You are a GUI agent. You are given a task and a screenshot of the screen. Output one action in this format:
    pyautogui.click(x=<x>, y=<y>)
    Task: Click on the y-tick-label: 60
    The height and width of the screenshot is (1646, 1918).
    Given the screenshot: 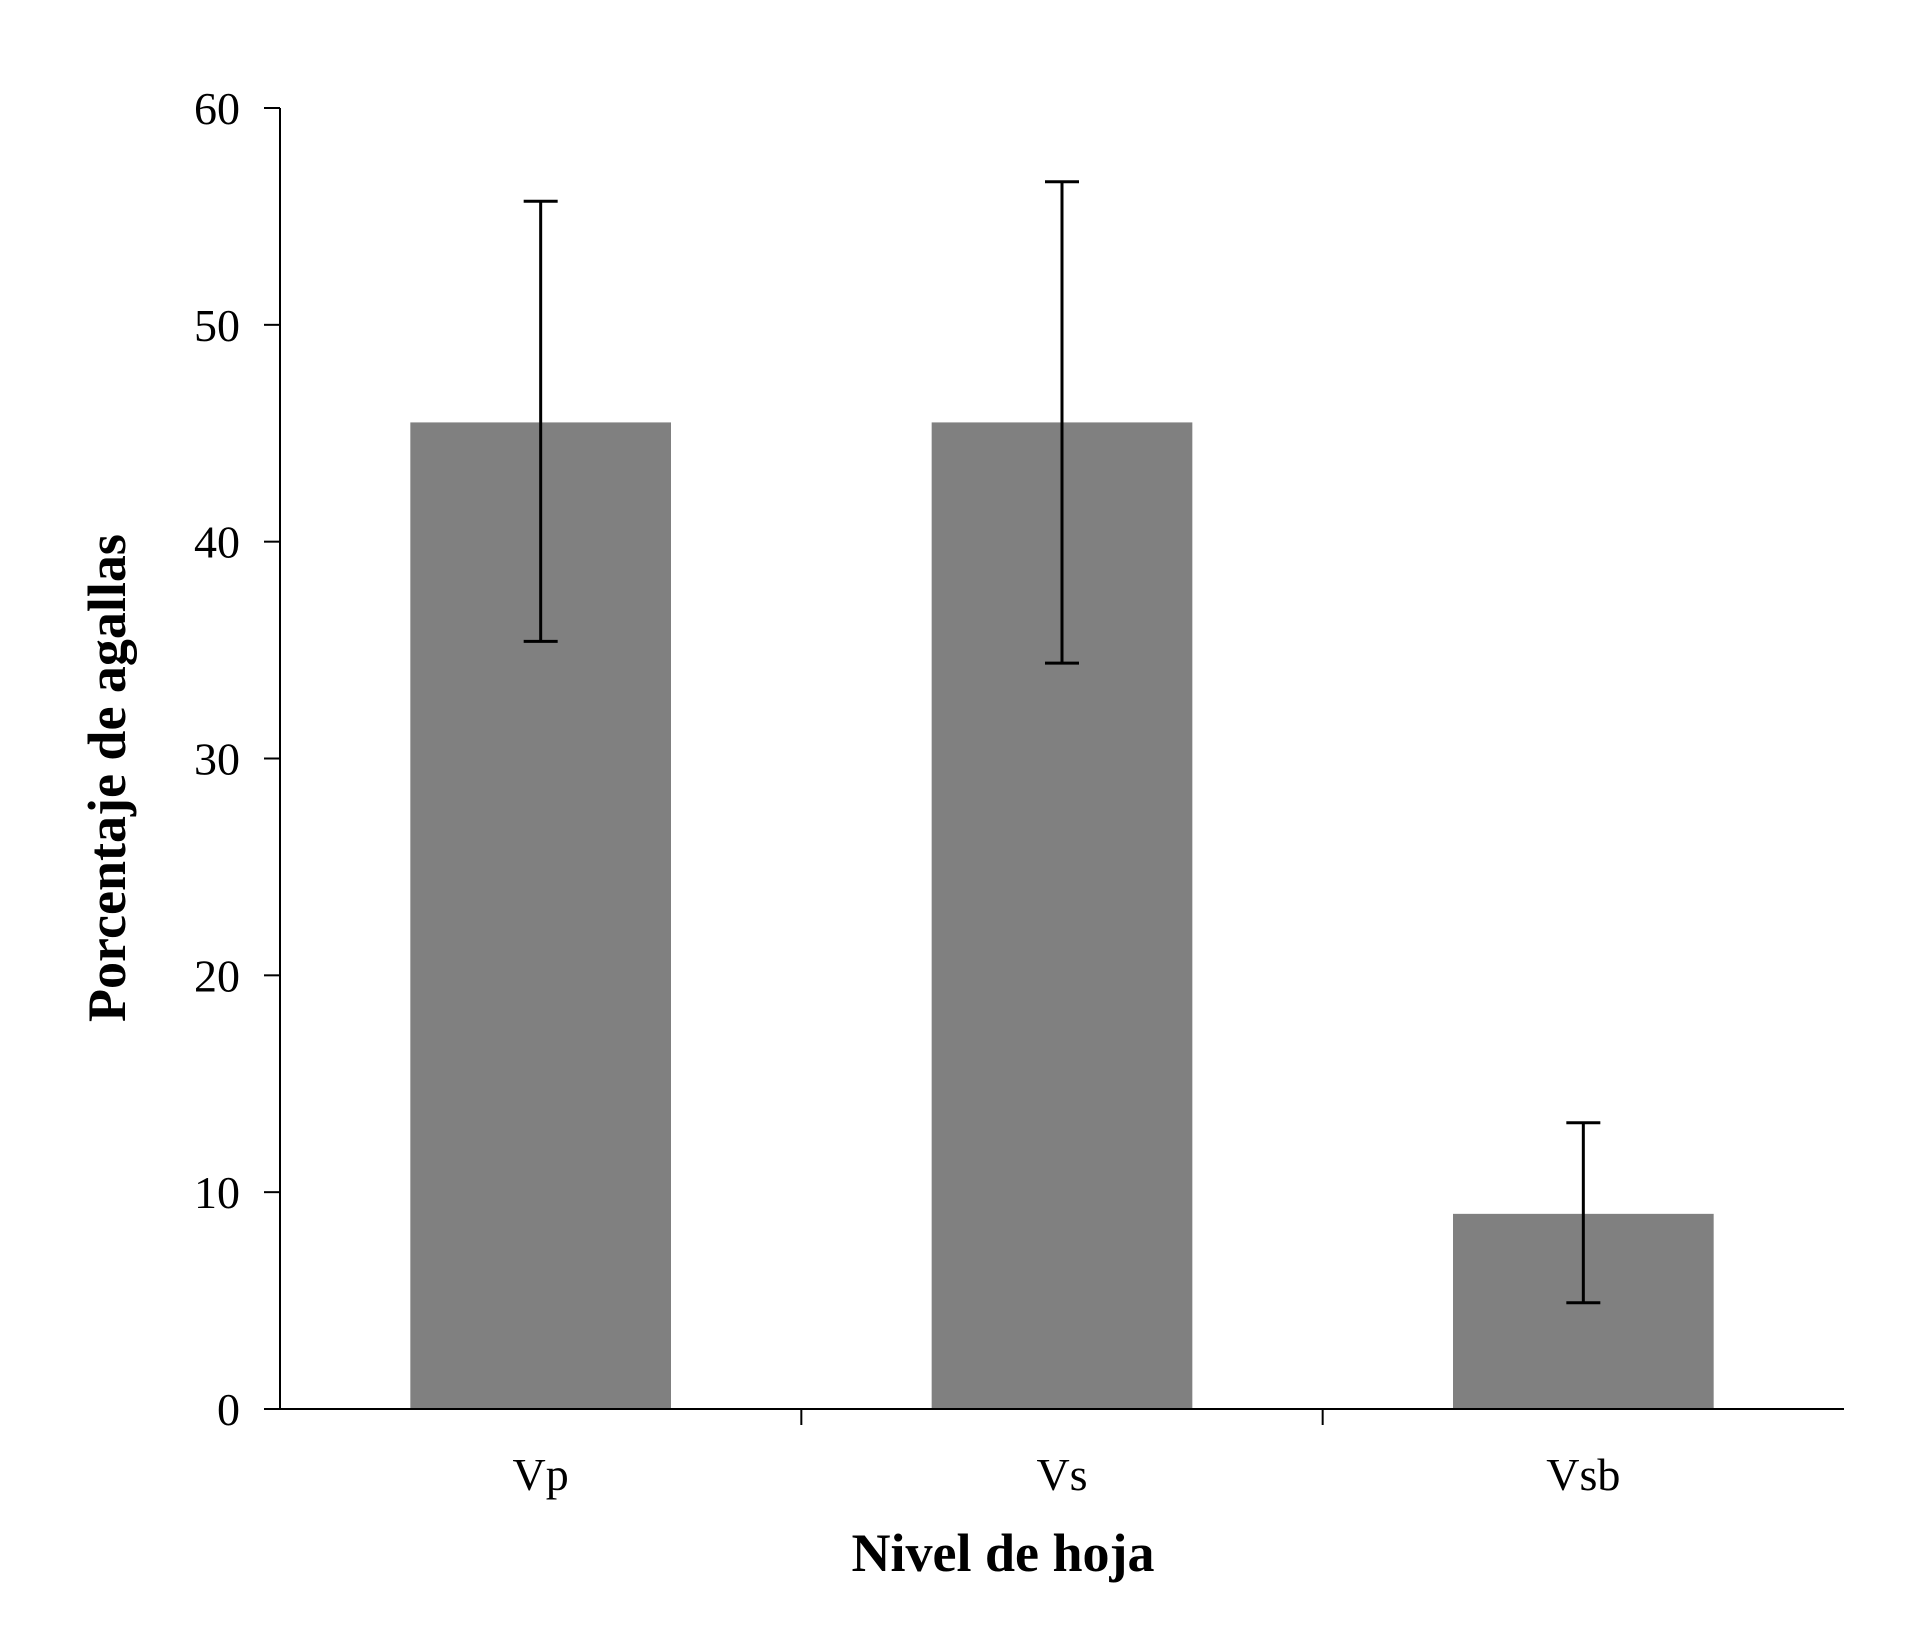 What is the action you would take?
    pyautogui.click(x=217, y=108)
    